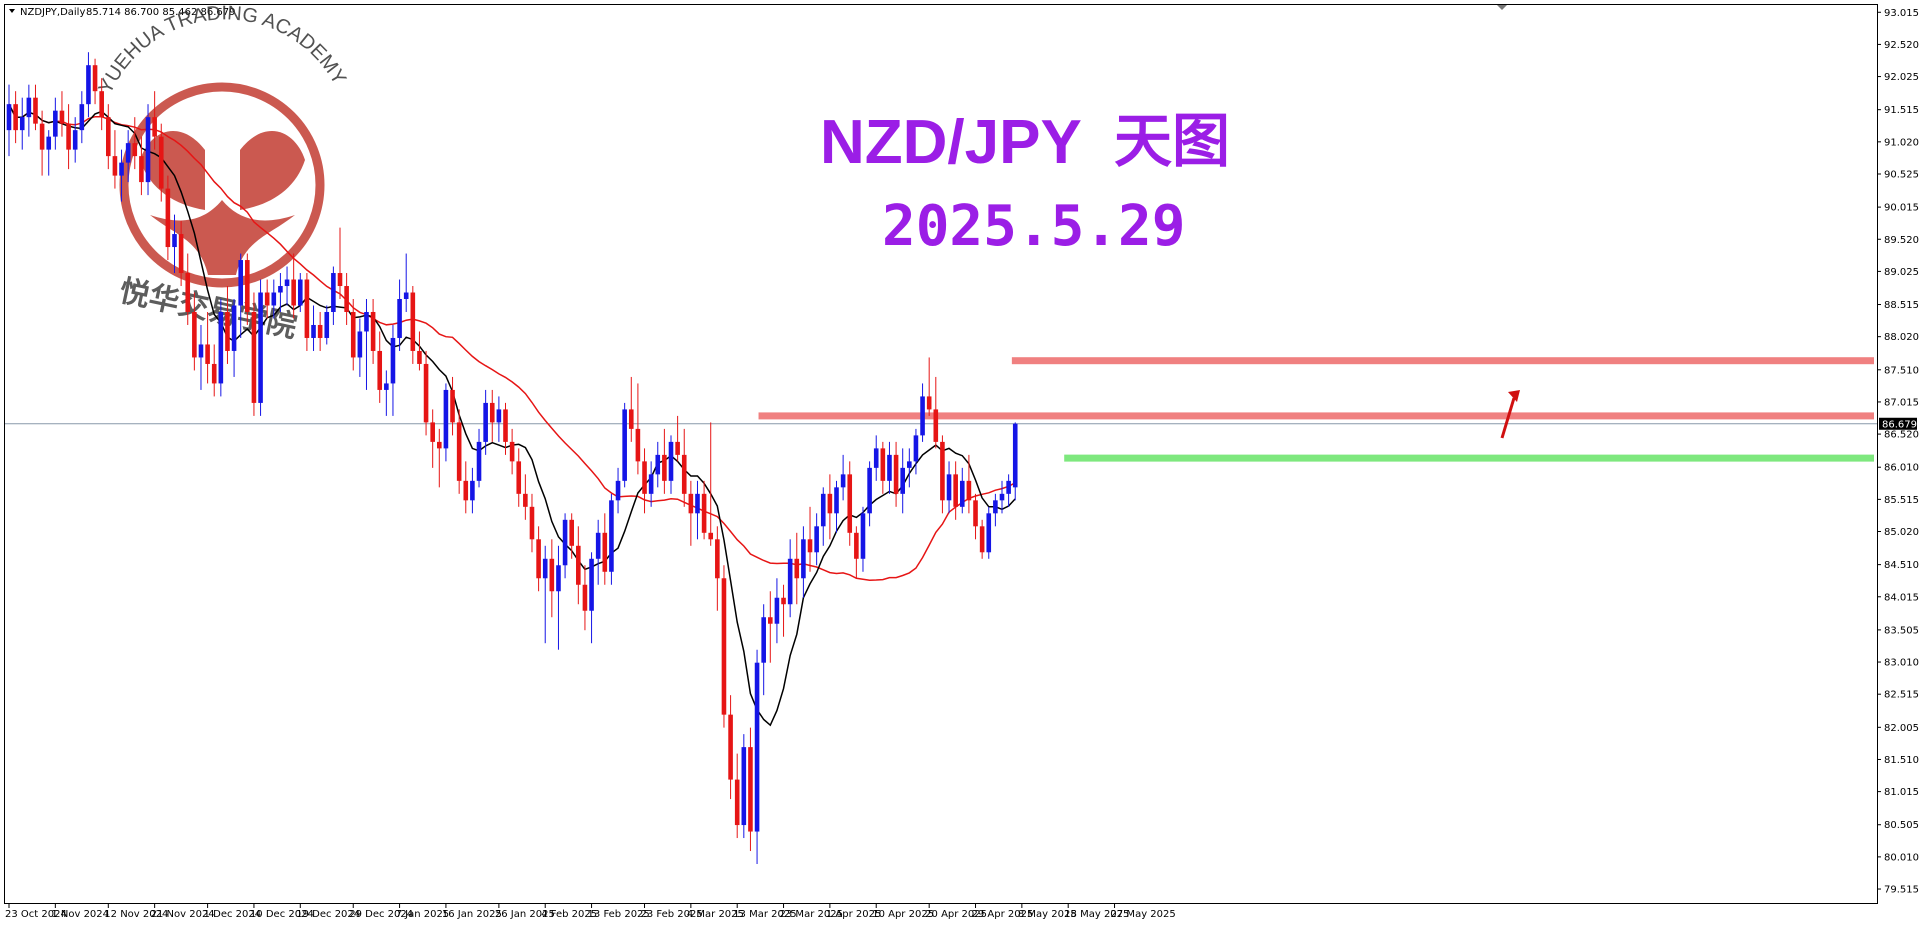 Image resolution: width=1920 pixels, height=927 pixels. I want to click on watermark-leaf-left, so click(172, 170).